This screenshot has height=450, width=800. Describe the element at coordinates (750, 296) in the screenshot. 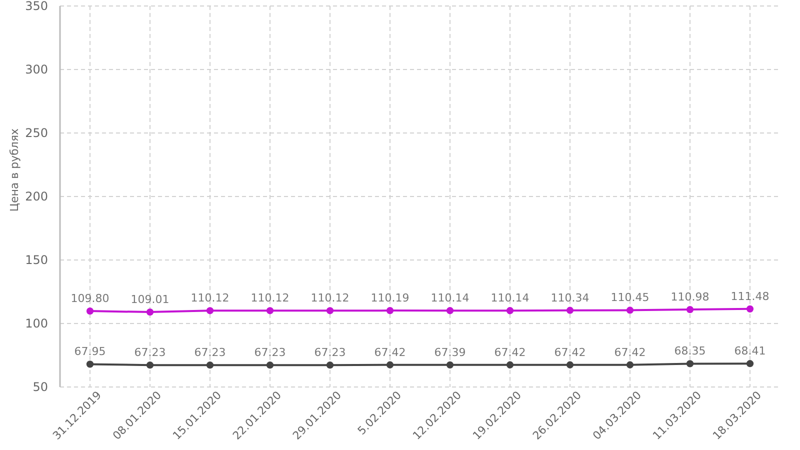

I see `data-label: 111.48` at that location.